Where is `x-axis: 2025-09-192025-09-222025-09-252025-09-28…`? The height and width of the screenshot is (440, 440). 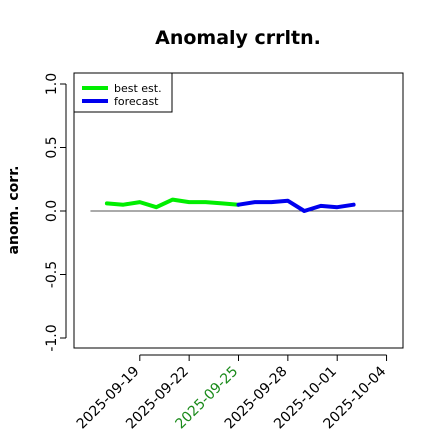 x-axis: 2025-09-192025-09-222025-09-252025-09-28… is located at coordinates (231, 393).